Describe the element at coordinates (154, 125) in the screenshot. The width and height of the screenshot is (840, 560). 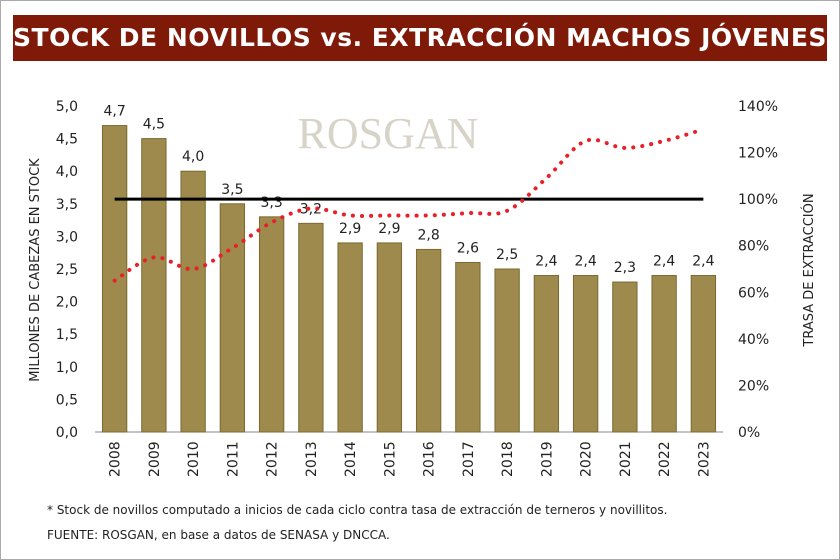
I see `bar-data-label: 4,5` at that location.